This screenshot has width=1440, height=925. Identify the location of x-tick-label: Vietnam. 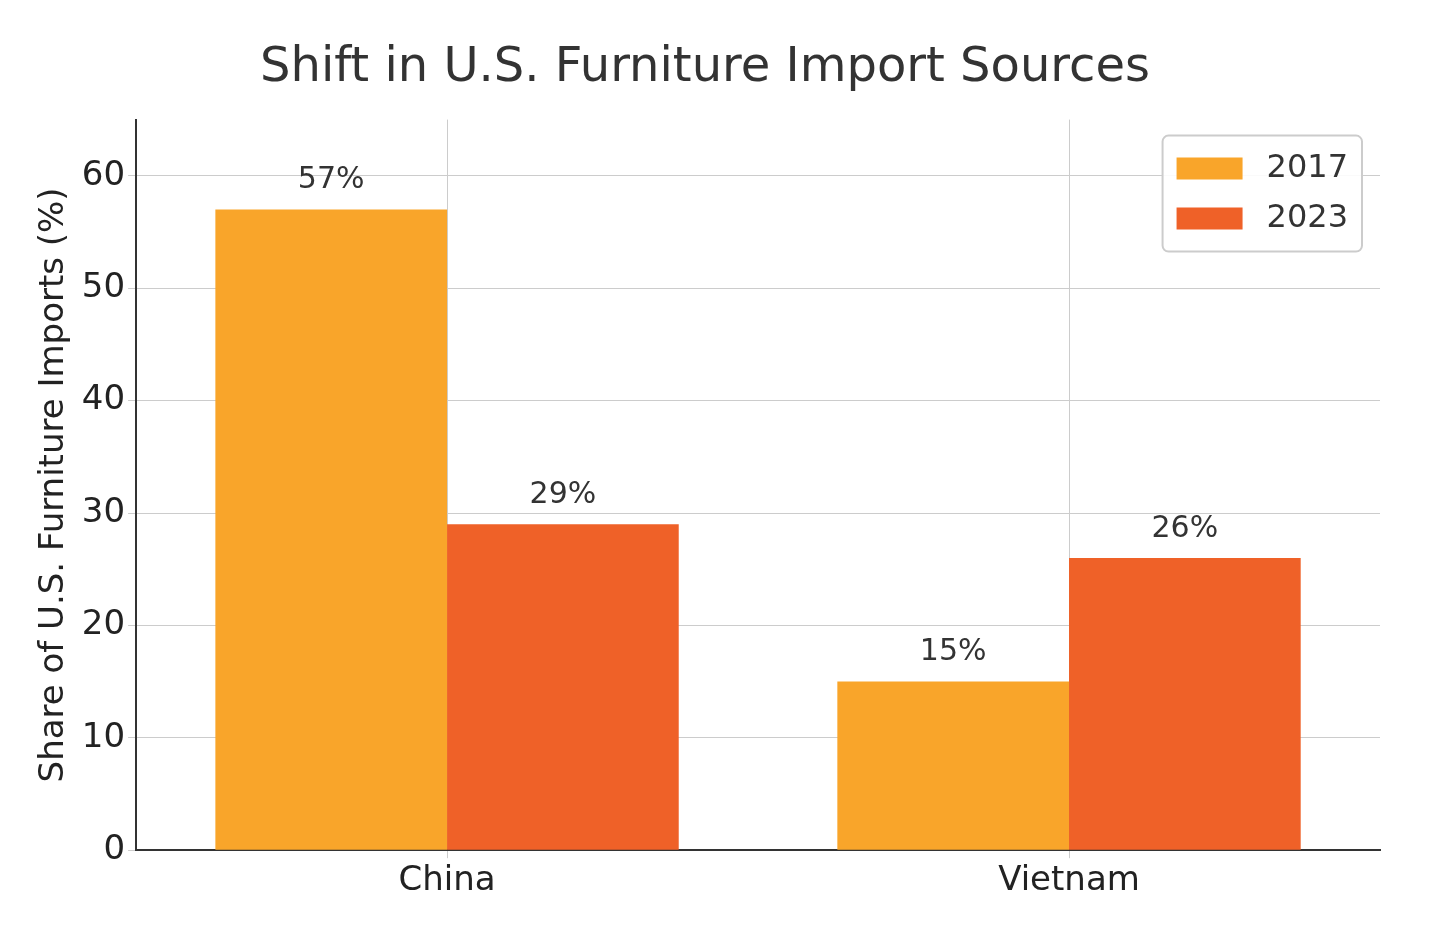
(1069, 878).